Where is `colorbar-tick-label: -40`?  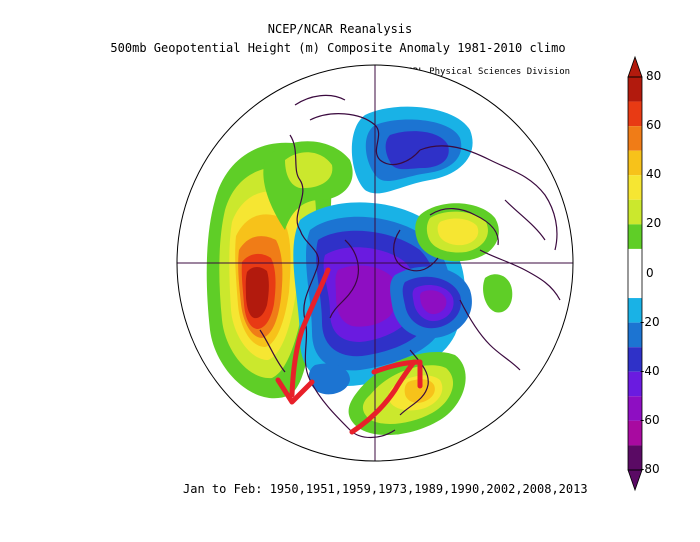
colorbar-tick-label: -40 is located at coordinates (650, 370).